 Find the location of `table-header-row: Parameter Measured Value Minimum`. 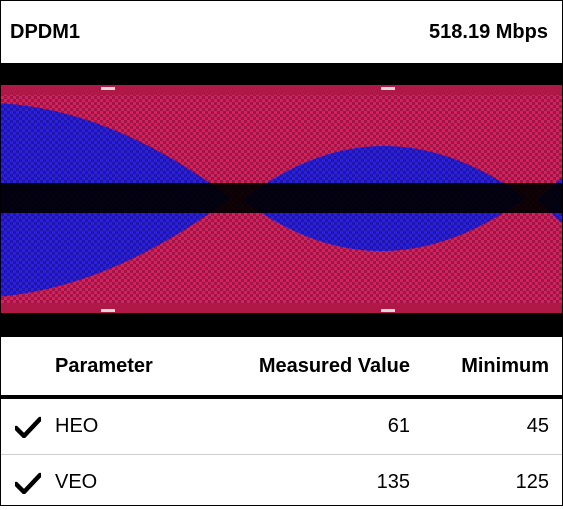

table-header-row: Parameter Measured Value Minimum is located at coordinates (281, 368).